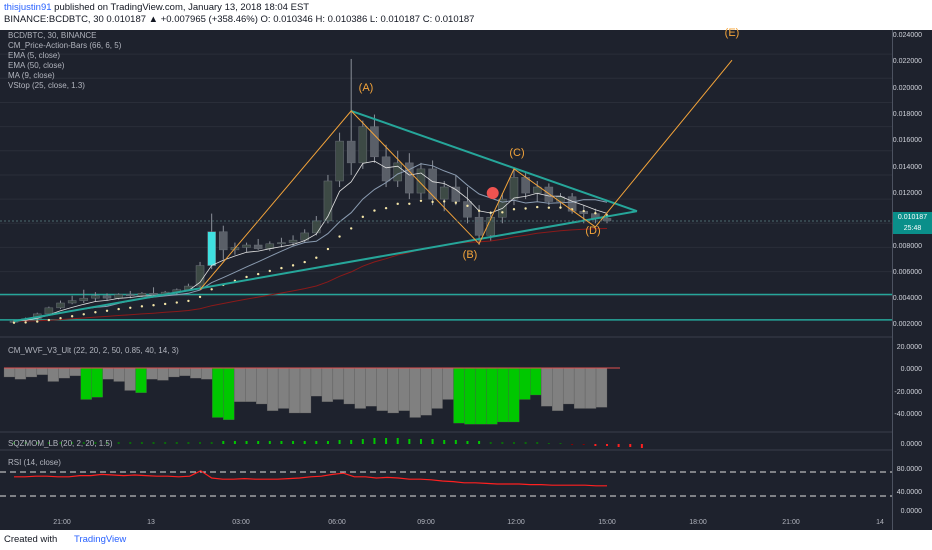 The width and height of the screenshot is (932, 550). What do you see at coordinates (516, 522) in the screenshot?
I see `time-tick: 12:00` at bounding box center [516, 522].